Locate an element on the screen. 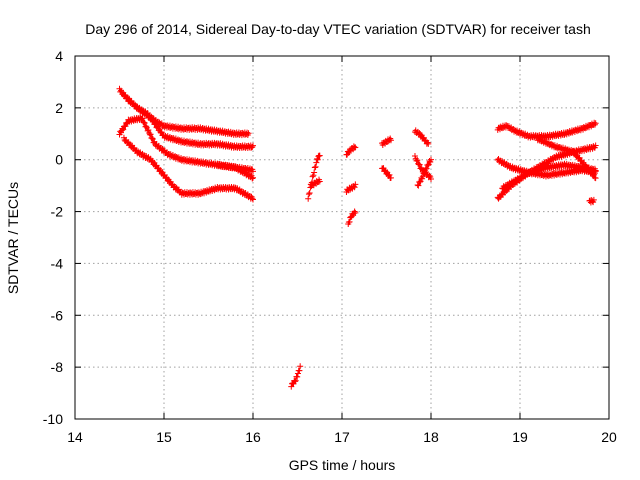 The image size is (640, 480). y-axis-label: SDTVAR / TECUs is located at coordinates (13, 238).